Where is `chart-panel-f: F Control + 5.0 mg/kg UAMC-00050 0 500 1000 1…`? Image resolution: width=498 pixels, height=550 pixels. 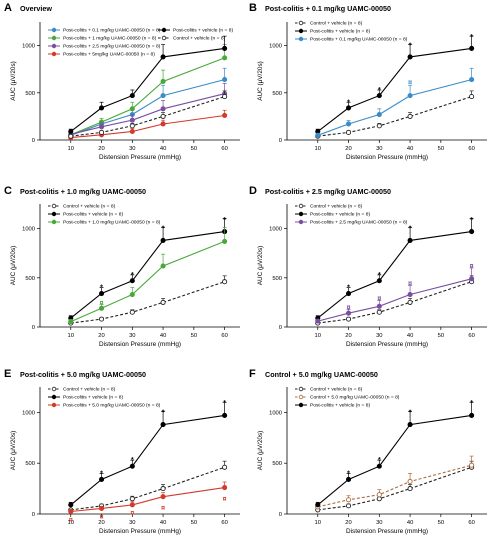 chart-panel-f: F Control + 5.0 mg/kg UAMC-00050 0 500 1000 1… is located at coordinates (368, 451).